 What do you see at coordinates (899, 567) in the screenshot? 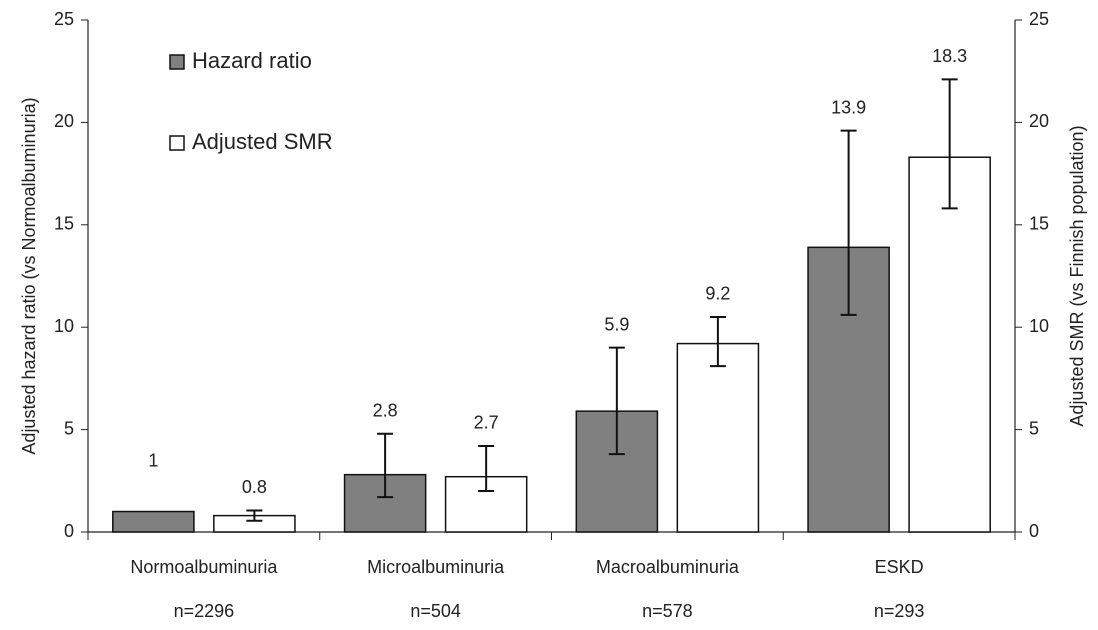
I see `x-tick-label: ESKD` at bounding box center [899, 567].